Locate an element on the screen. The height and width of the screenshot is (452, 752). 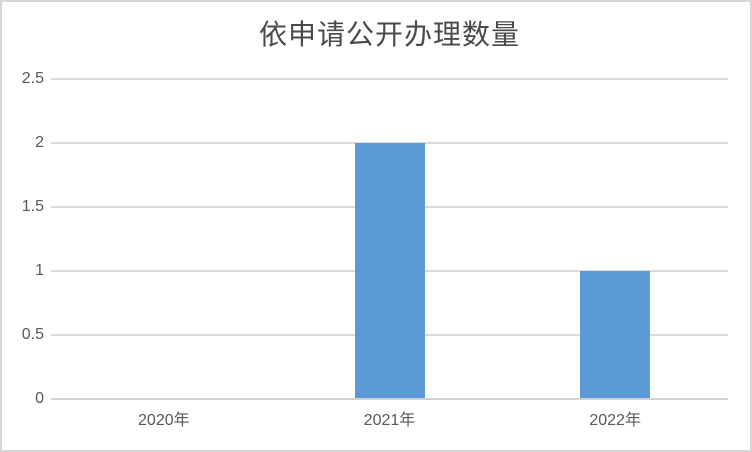
chart-title: 依申请公开办理数量 is located at coordinates (389, 35).